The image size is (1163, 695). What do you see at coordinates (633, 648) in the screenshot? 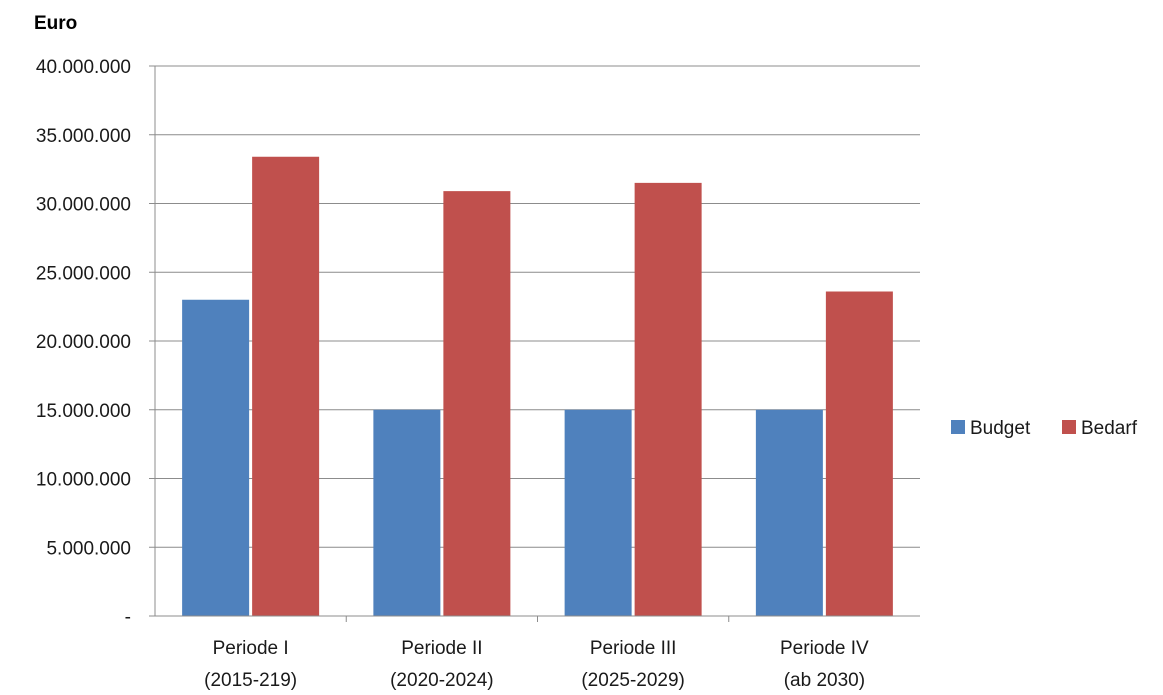
I see `x-tick-label: Periode III` at bounding box center [633, 648].